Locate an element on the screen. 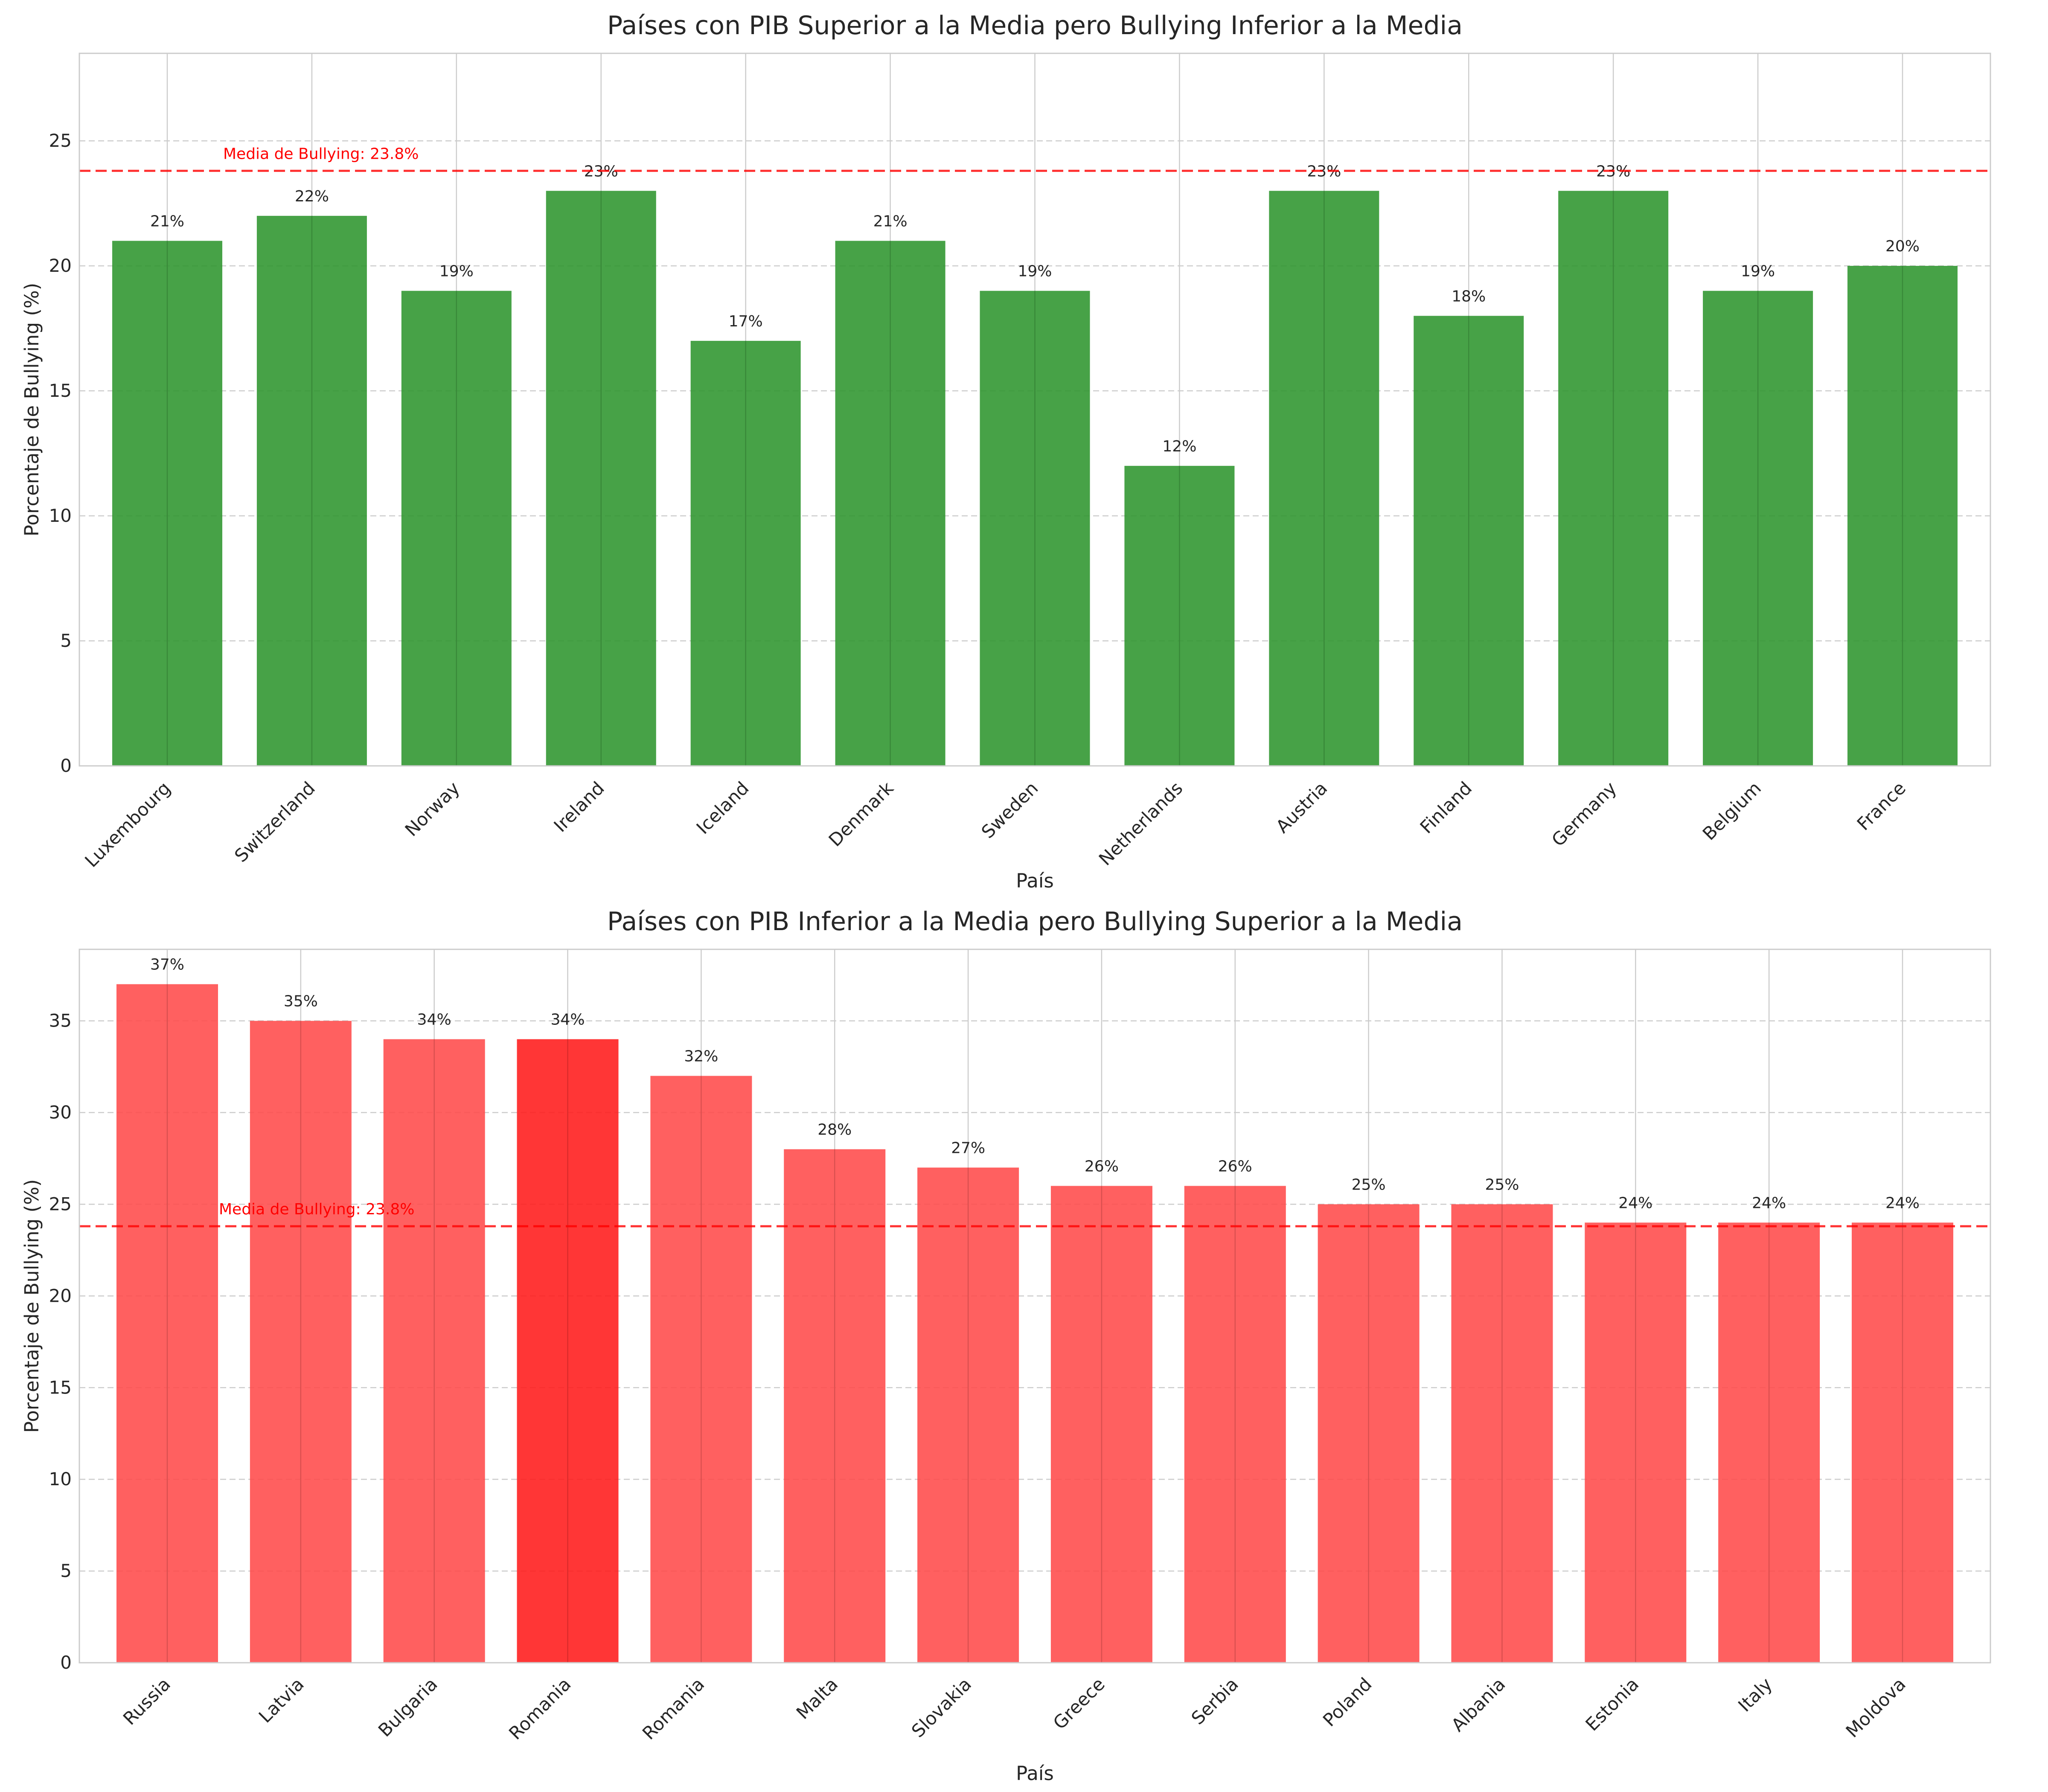 The width and height of the screenshot is (2048, 1792). x-tick-label: Italy is located at coordinates (1755, 1694).